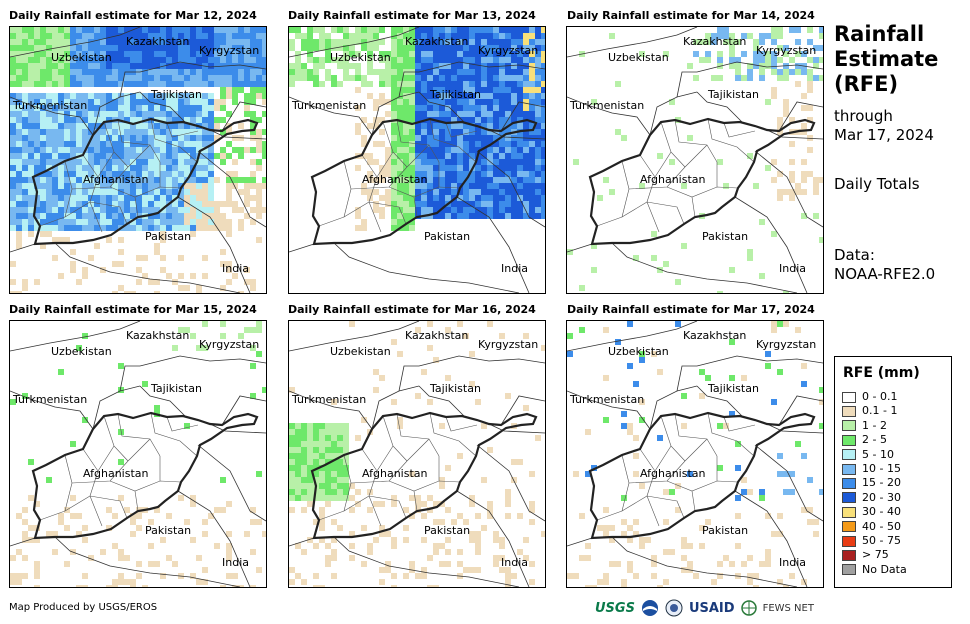 This screenshot has width=970, height=624. Describe the element at coordinates (871, 497) in the screenshot. I see `legend-item: 20 - 30` at that location.